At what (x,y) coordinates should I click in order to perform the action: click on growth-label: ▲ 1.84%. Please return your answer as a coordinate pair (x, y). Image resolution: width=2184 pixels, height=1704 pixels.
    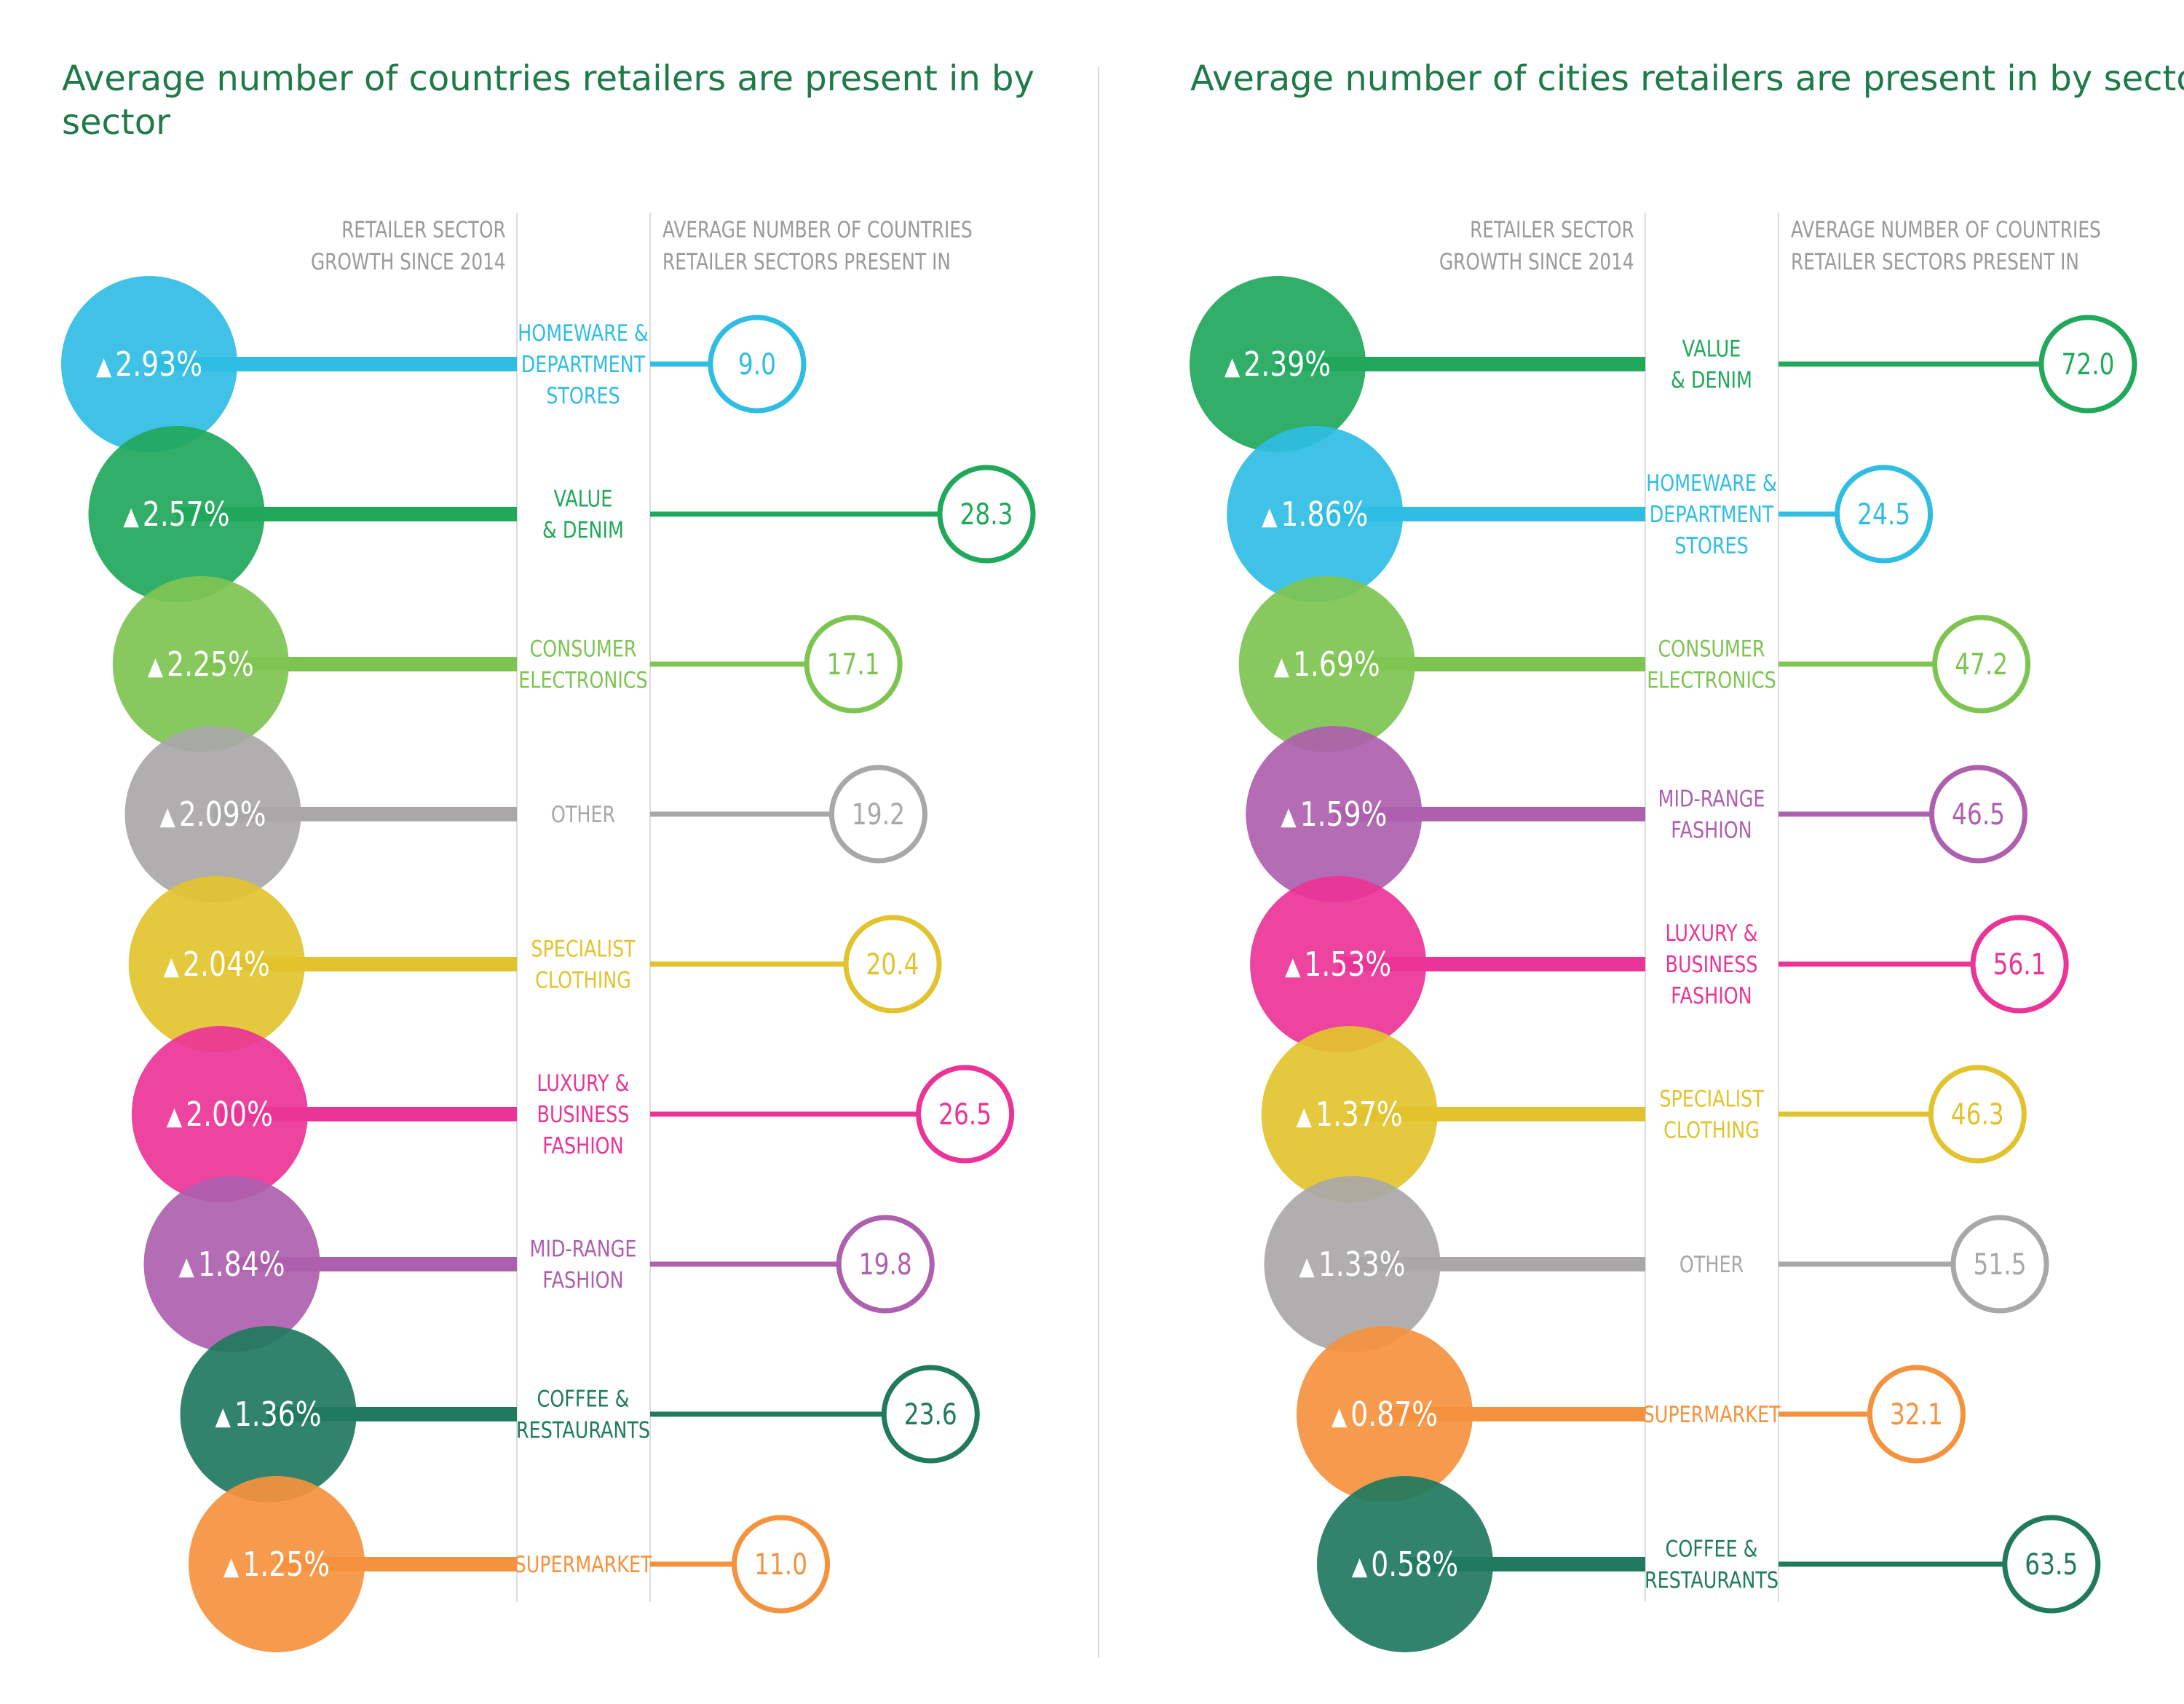
    Looking at the image, I should click on (231, 1264).